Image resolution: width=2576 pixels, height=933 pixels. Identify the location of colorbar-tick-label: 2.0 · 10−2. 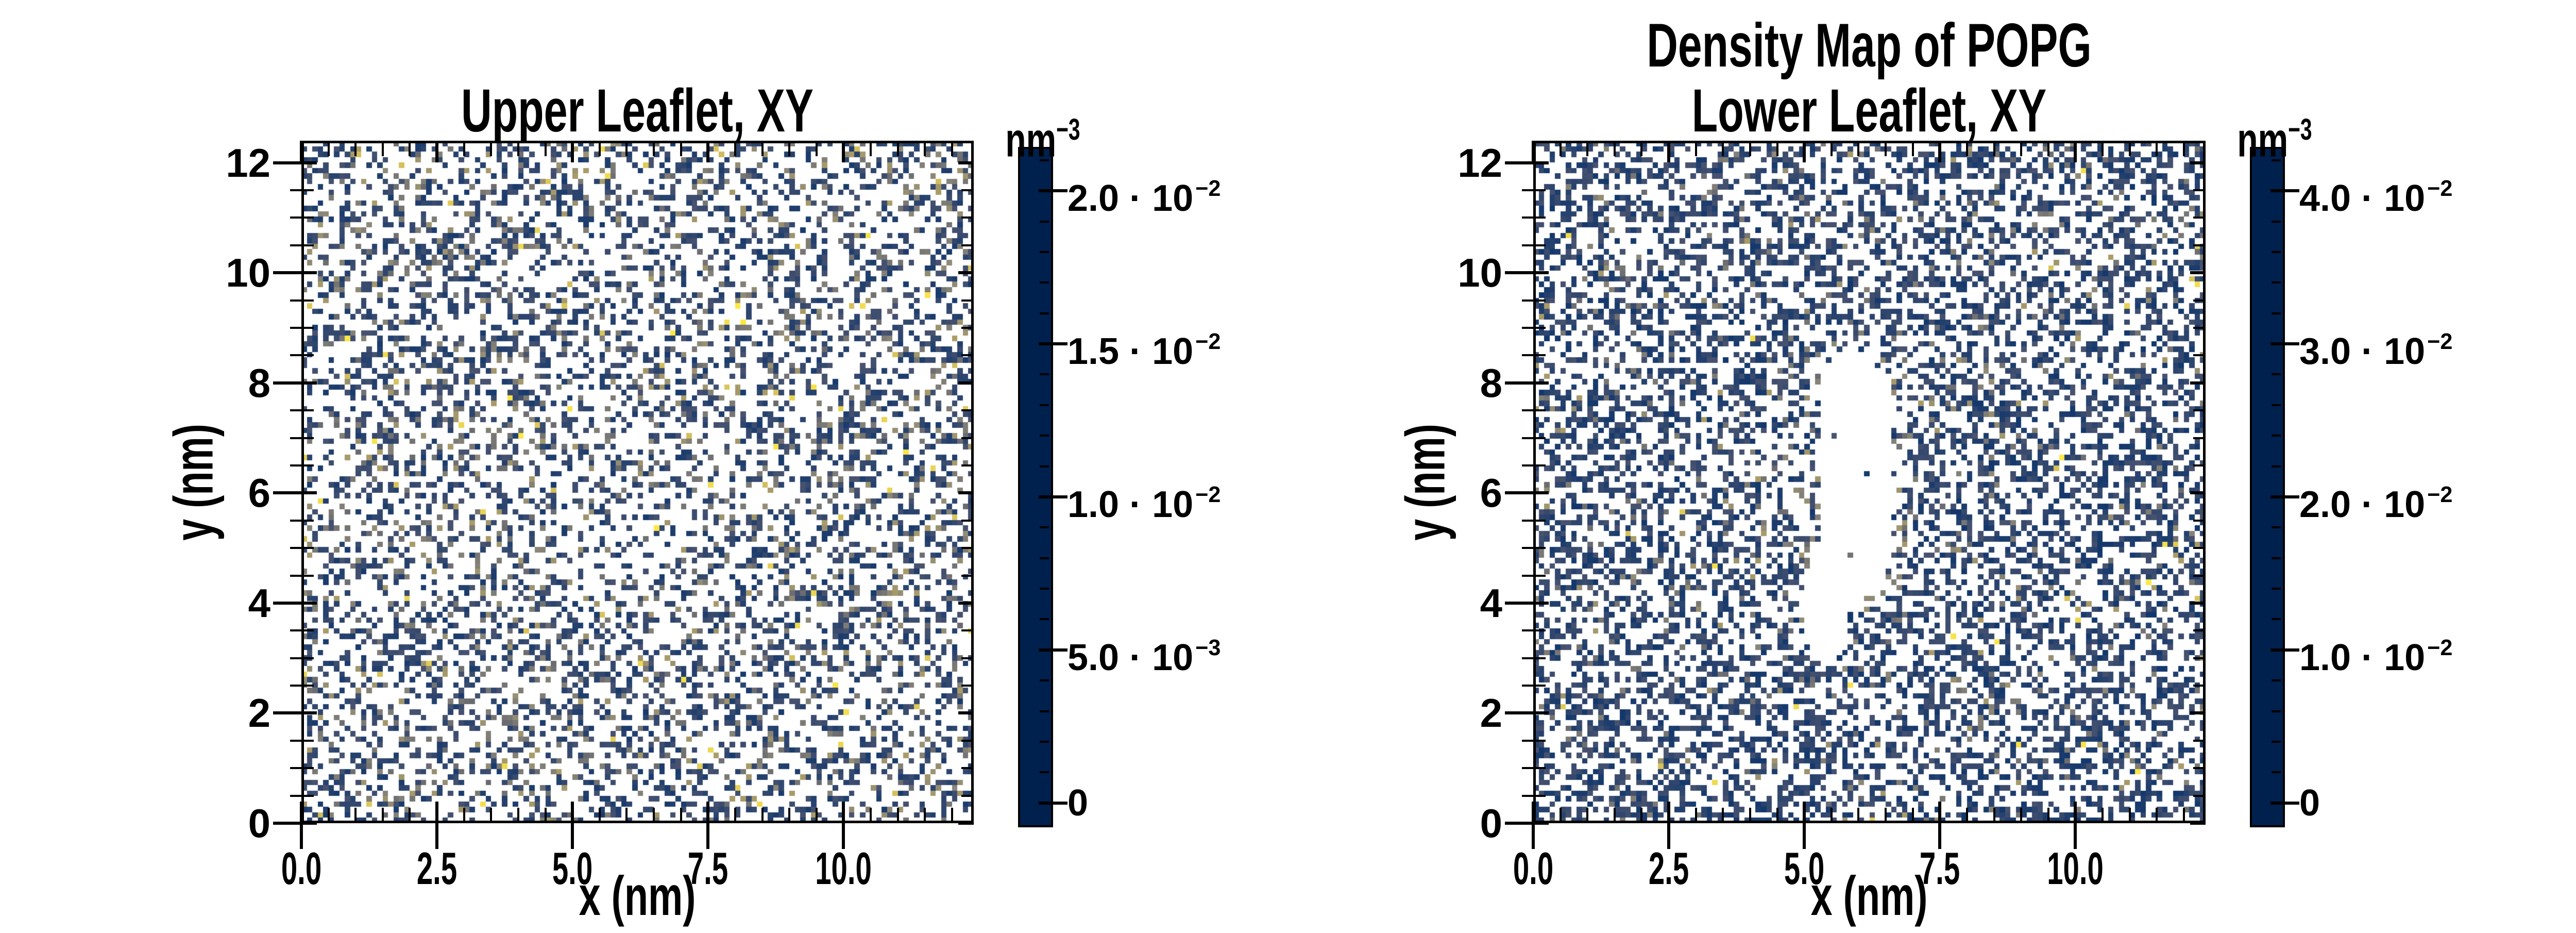
(2376, 504).